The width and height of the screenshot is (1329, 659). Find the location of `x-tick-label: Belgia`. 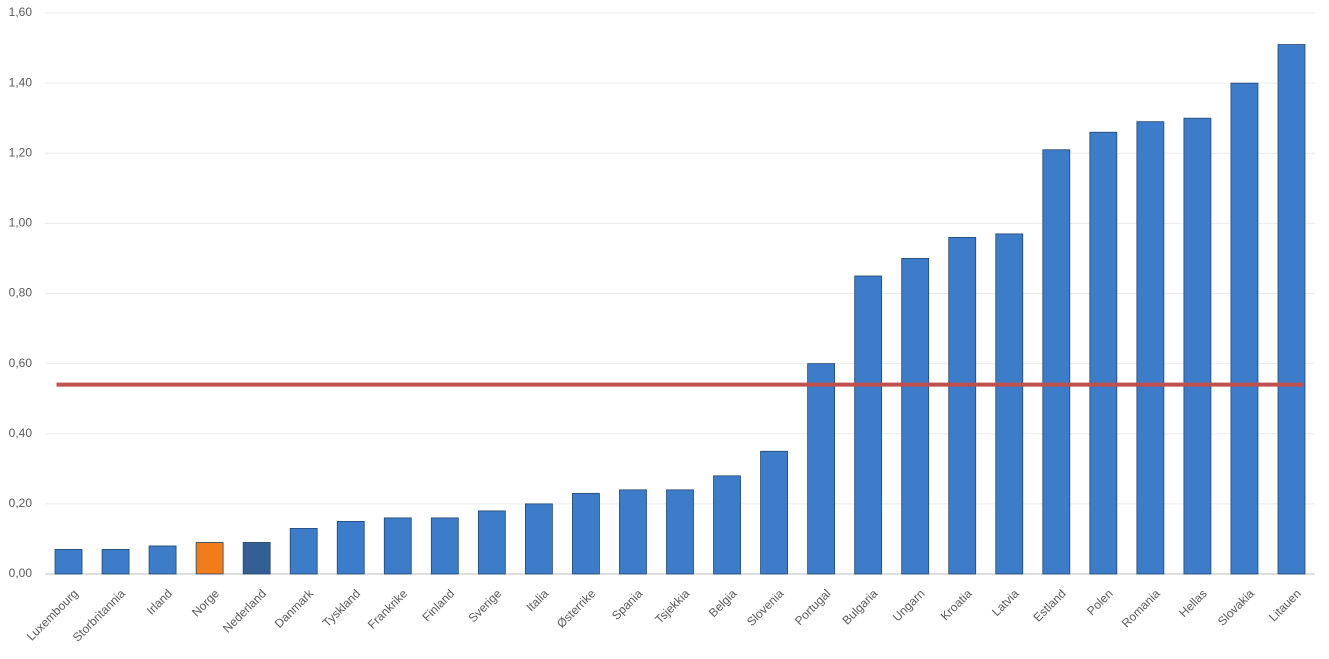

x-tick-label: Belgia is located at coordinates (723, 603).